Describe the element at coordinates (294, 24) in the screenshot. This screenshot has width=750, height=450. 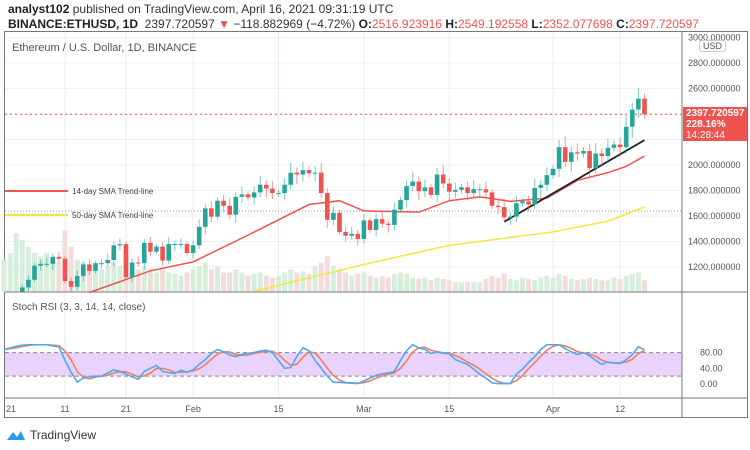
I see `change: −118.882969 (−4.72%)` at that location.